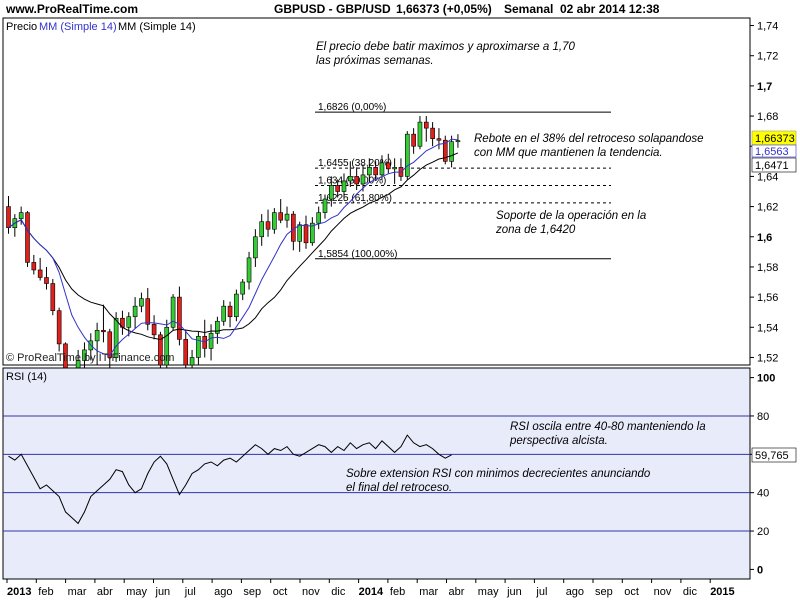  I want to click on rsi-badge: 59,765, so click(772, 456).